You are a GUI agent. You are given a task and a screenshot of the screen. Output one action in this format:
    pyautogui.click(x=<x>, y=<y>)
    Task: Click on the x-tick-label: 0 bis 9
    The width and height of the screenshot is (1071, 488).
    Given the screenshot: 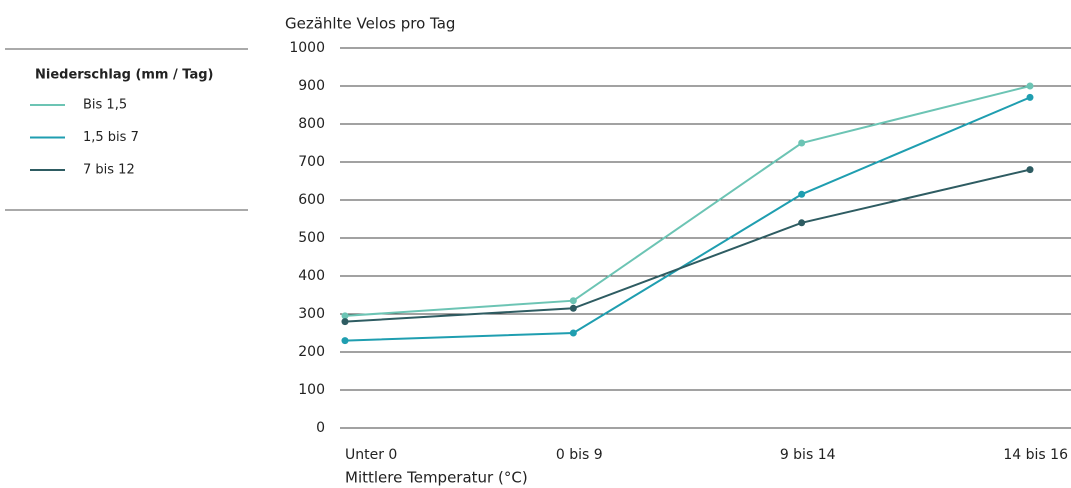 What is the action you would take?
    pyautogui.click(x=579, y=455)
    